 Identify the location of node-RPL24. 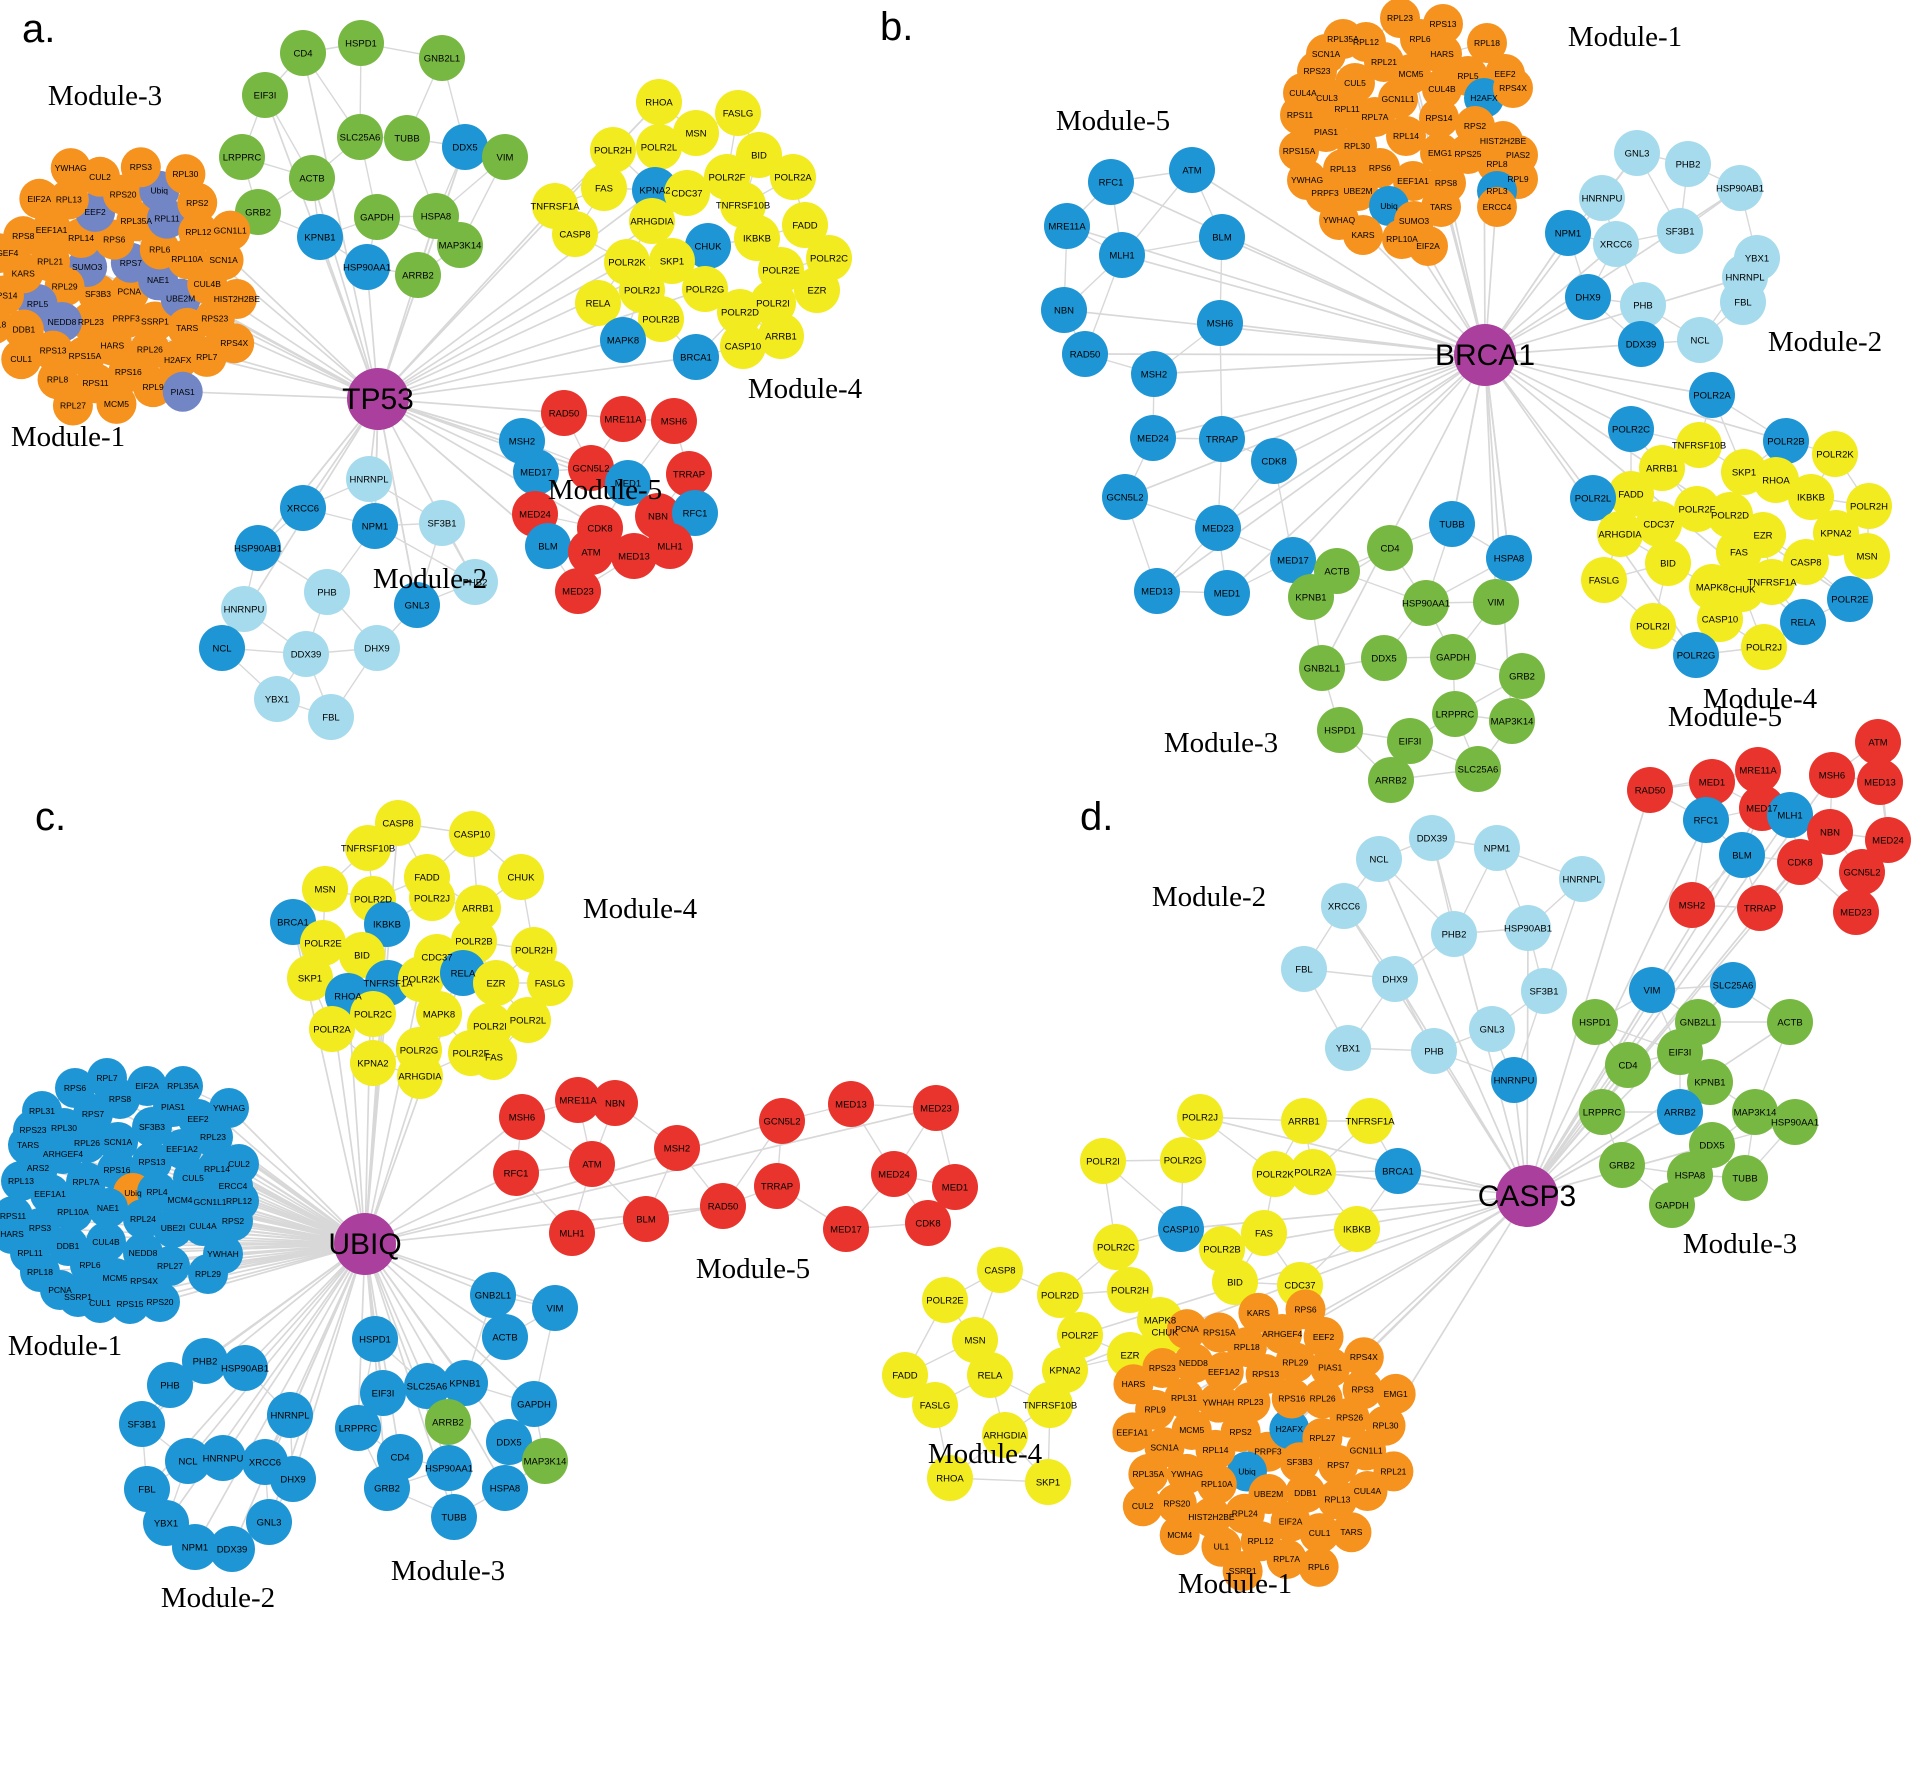
(143, 1219).